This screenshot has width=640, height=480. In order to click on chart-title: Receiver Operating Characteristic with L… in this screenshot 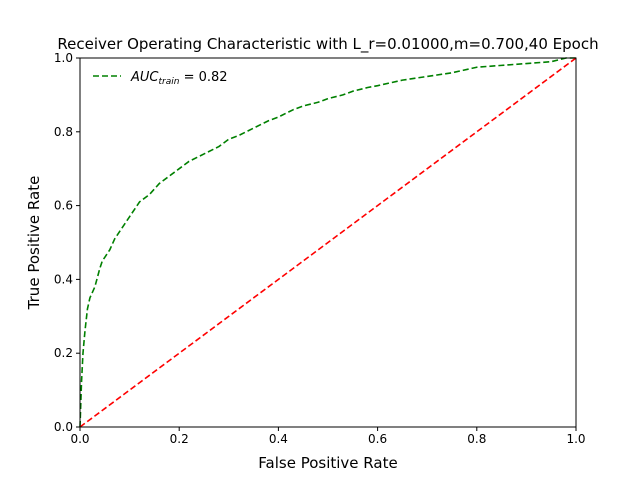, I will do `click(327, 44)`.